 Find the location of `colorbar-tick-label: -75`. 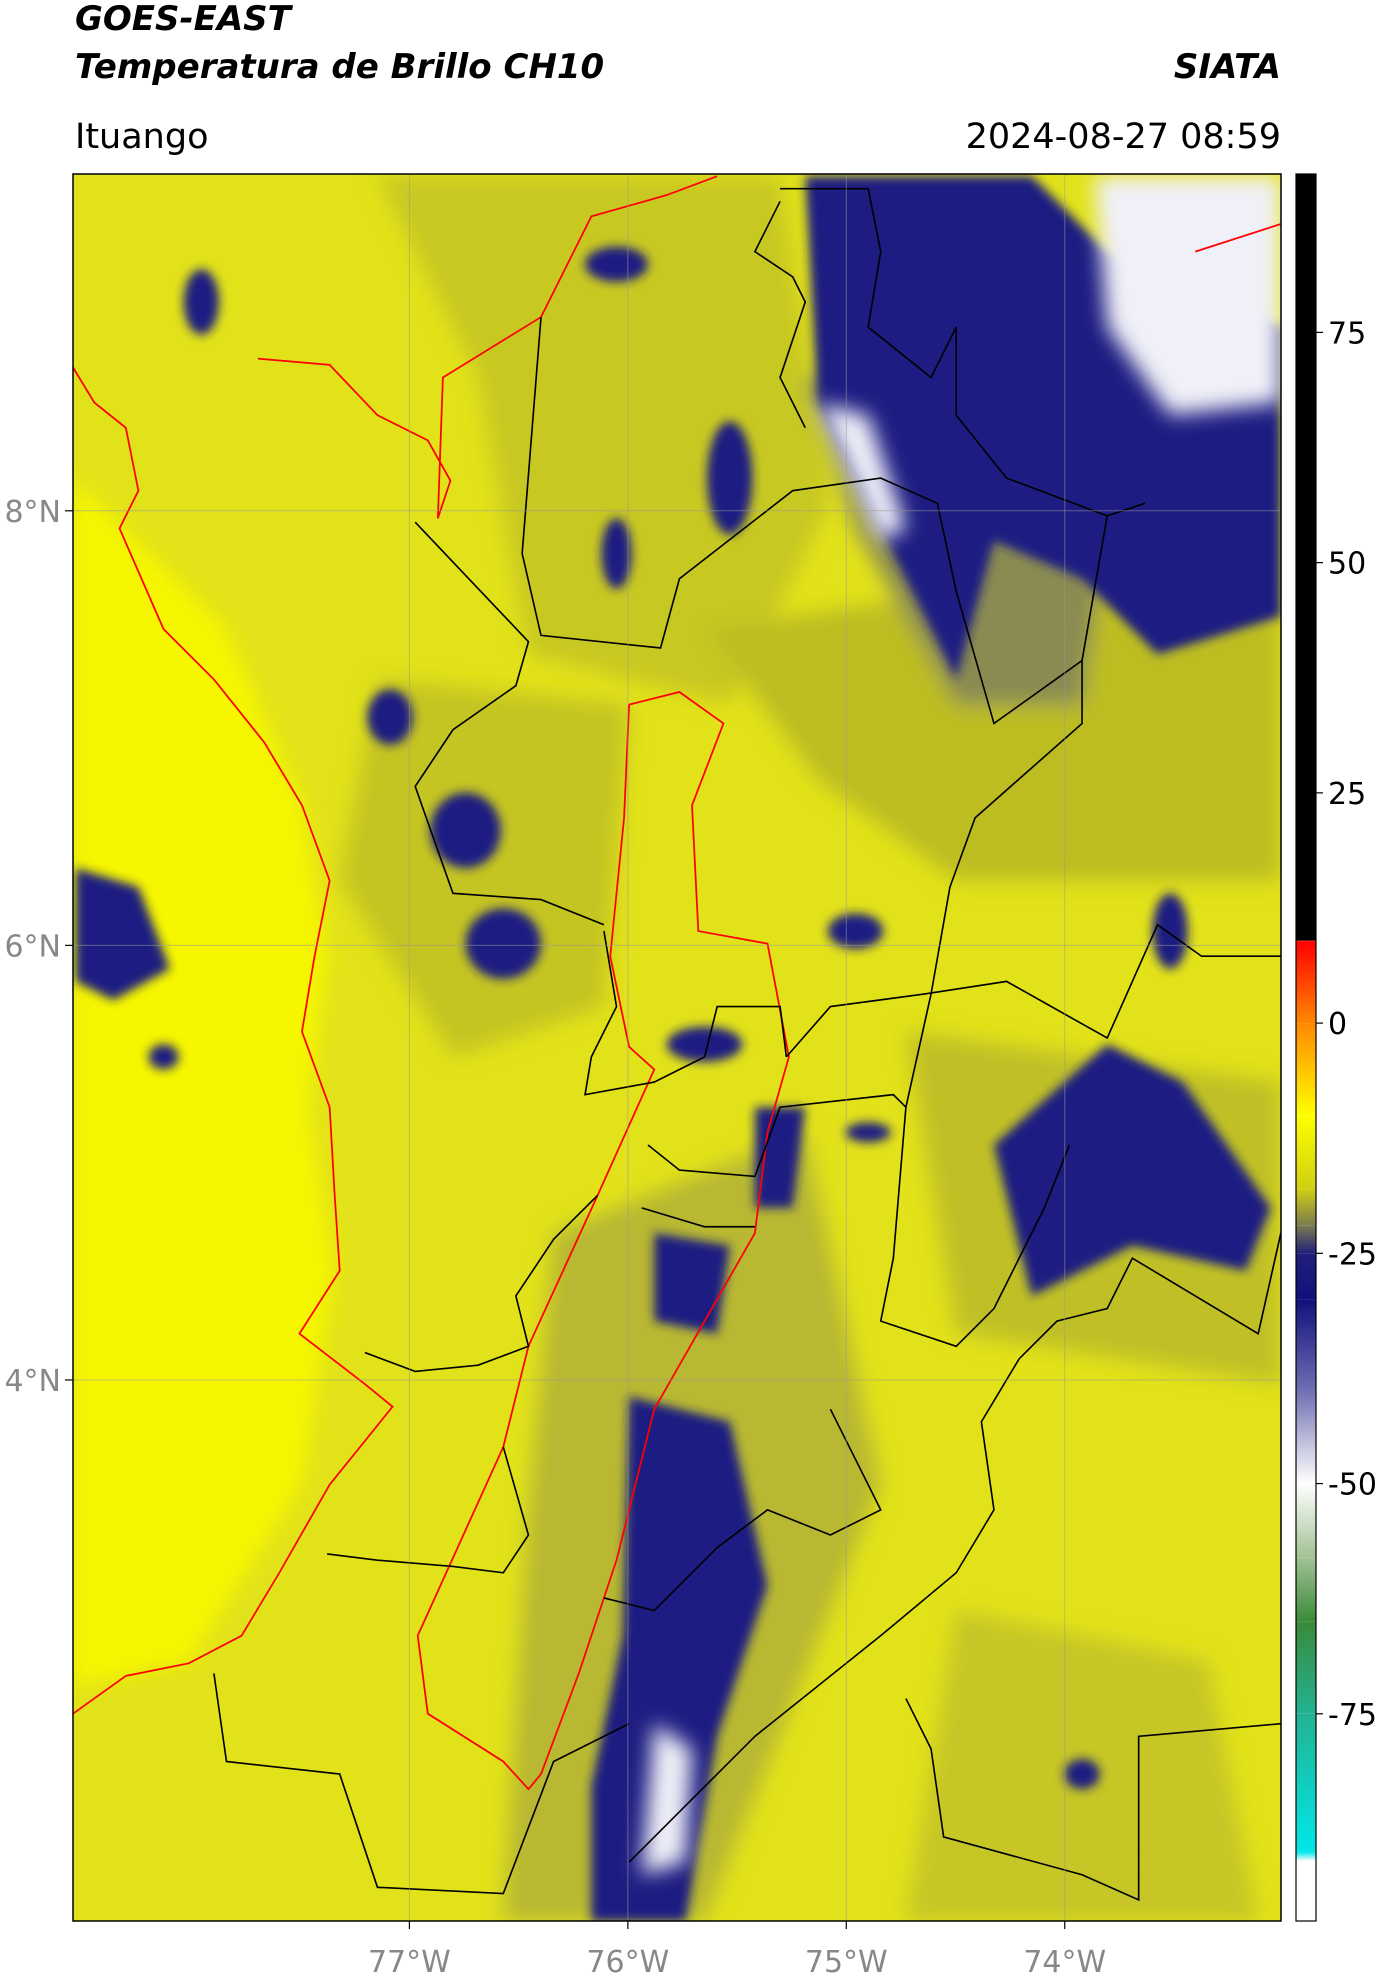

colorbar-tick-label: -75 is located at coordinates (1352, 1715).